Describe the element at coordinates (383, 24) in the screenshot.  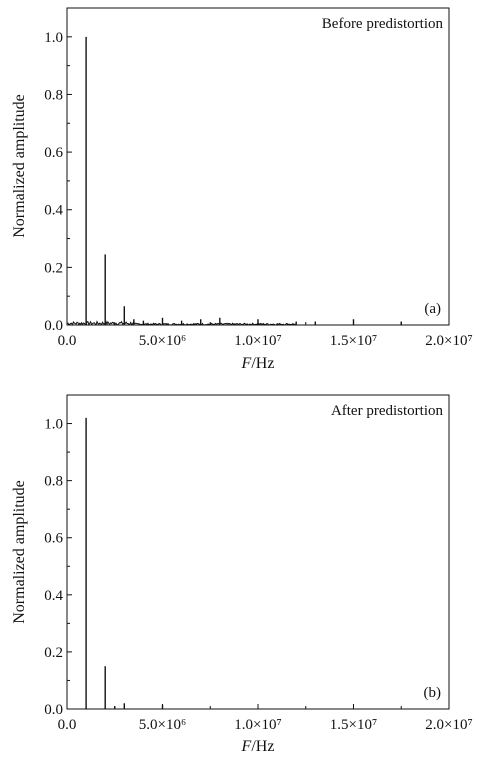
I see `chart-title: Before predistortion` at that location.